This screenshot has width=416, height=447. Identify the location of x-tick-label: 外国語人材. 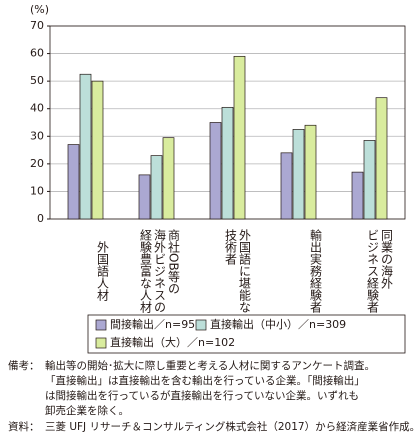
(102, 271).